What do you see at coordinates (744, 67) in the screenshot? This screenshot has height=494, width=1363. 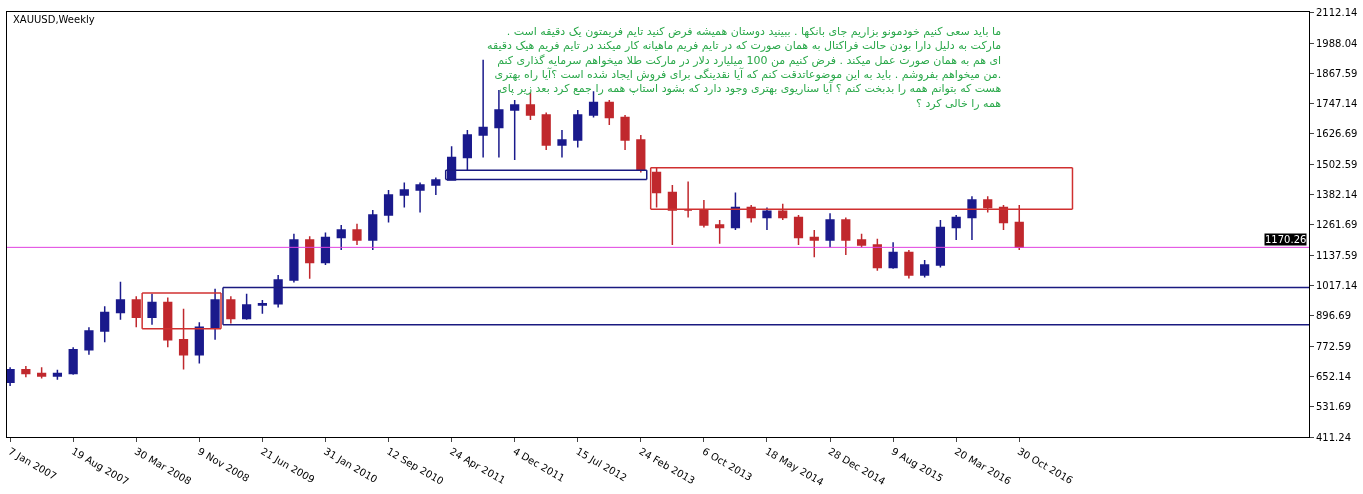 I see `annotation: ما باید سعی کنیم خودمونو بزاریم جای بانکها . ببینید دوستان همیشه فرض کنید تایم فریمتون یک دقیقه است . مارکت به دلیل دارا بودن حالت فراکتال به همان صورت که در تایم فریم ماهیانه کار میکند در تایم فریم هیک دقیقه ای هم به همان صورت عمل میکند . فرض کنیم من 100 میلیارد دلار در مارکت طلا میخواهم سرمایه گذاری کنم .من میخواهم بفروشم . باید به این موضوعاتدقت کنم که آیا نقدینگی برای فروش ایجاد شده است ؟آیا راه بهتری هست که بتوانم همه را بدبخت کنم ؟ آیا سناریوی بهتری وجود دارد که بشود استاپ همه را جمع کرد بعد زیر پای همه را خالی کرد ؟` at bounding box center [744, 67].